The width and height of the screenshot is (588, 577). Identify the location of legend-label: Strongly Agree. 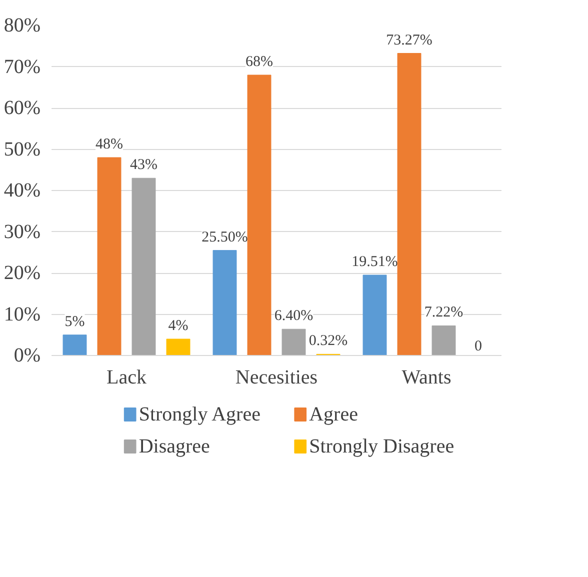
(199, 415).